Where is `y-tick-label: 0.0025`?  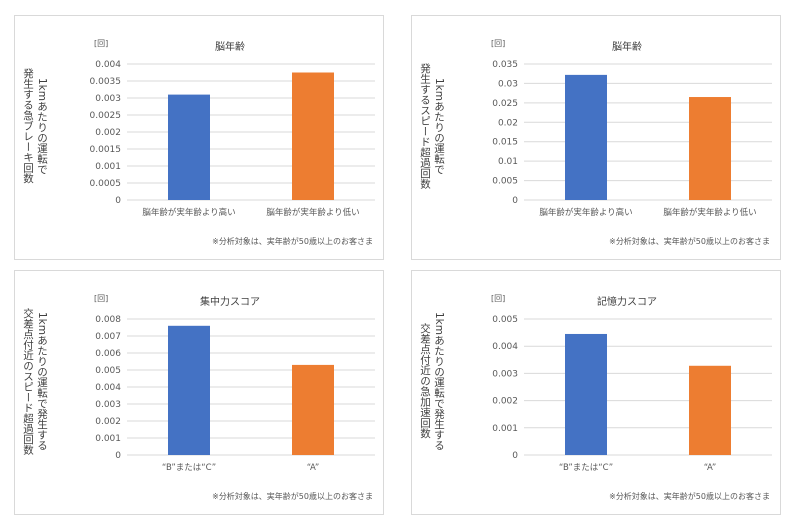 y-tick-label: 0.0025 is located at coordinates (106, 116).